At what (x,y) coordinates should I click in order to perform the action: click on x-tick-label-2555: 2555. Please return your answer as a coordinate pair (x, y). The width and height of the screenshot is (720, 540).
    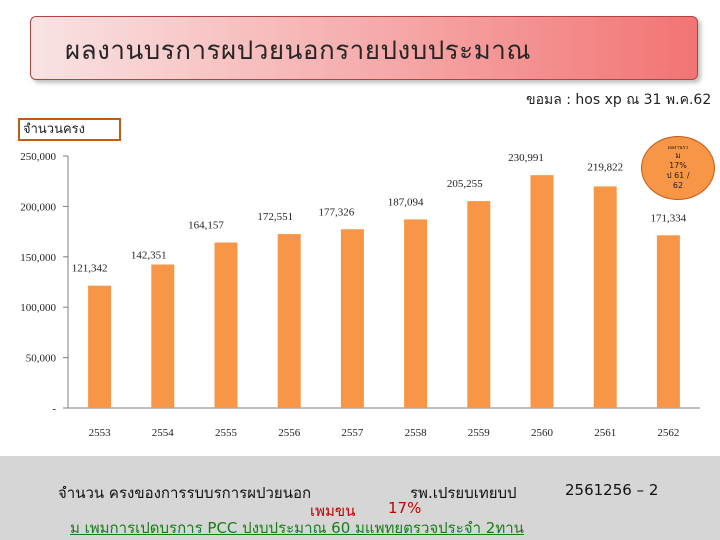
    Looking at the image, I should click on (226, 433).